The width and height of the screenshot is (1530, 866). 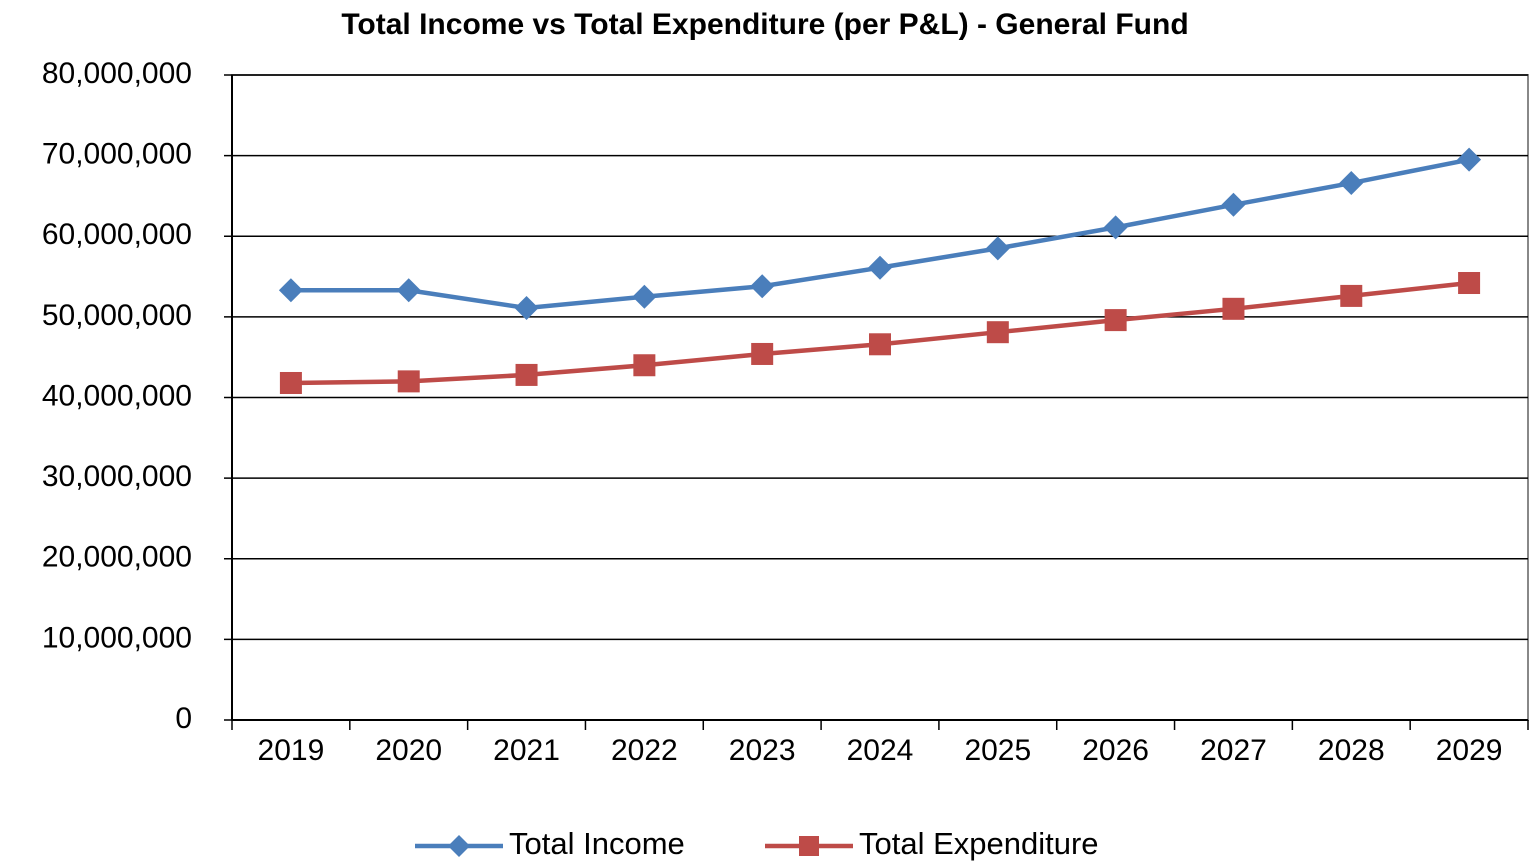 What do you see at coordinates (880, 234) in the screenshot?
I see `series-line` at bounding box center [880, 234].